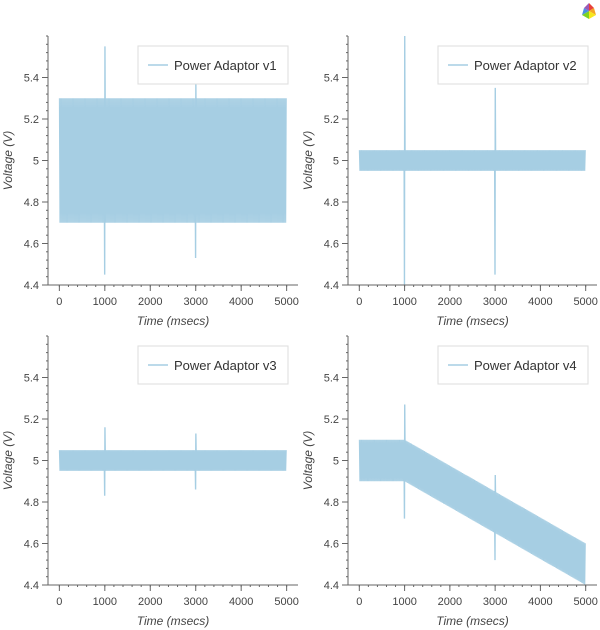  Describe the element at coordinates (225, 365) in the screenshot. I see `legend-label: Power Adaptor v3` at that location.